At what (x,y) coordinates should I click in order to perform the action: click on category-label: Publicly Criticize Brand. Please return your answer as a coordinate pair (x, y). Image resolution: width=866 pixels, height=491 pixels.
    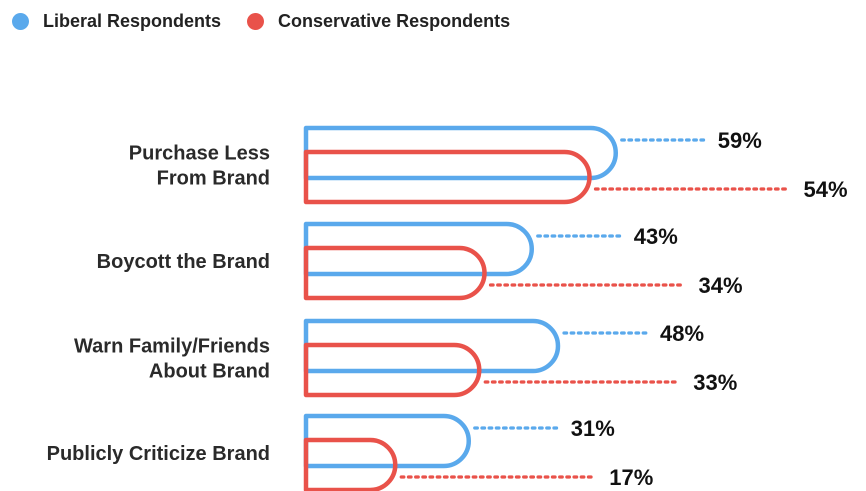
    Looking at the image, I should click on (158, 454).